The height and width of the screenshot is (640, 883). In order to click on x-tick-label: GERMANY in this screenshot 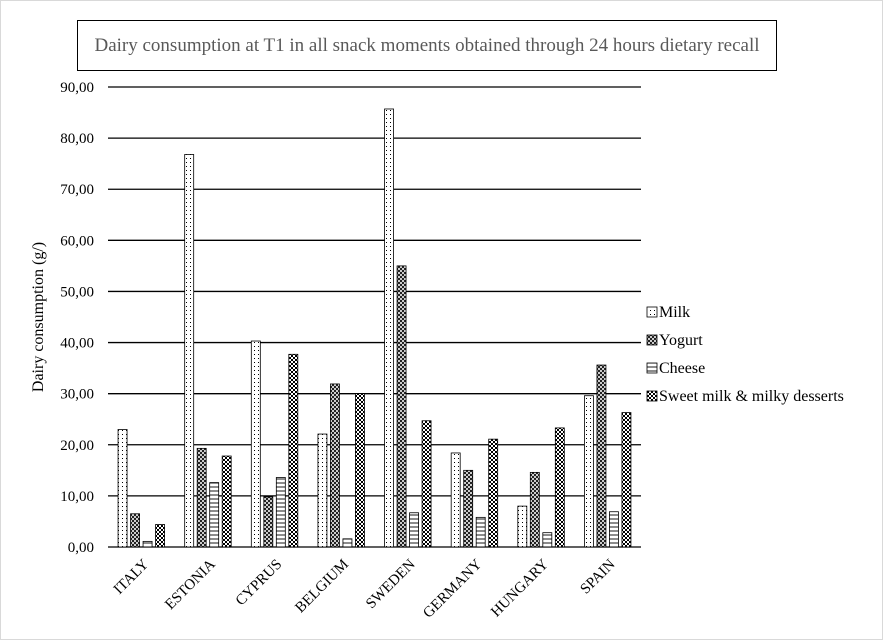, I will do `click(452, 588)`.